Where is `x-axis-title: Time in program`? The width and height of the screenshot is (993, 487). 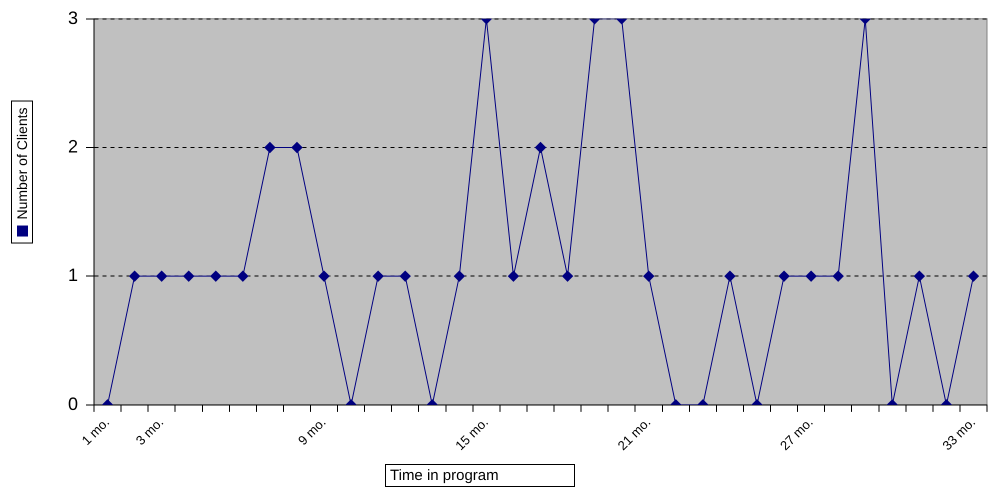 x-axis-title: Time in program is located at coordinates (480, 475).